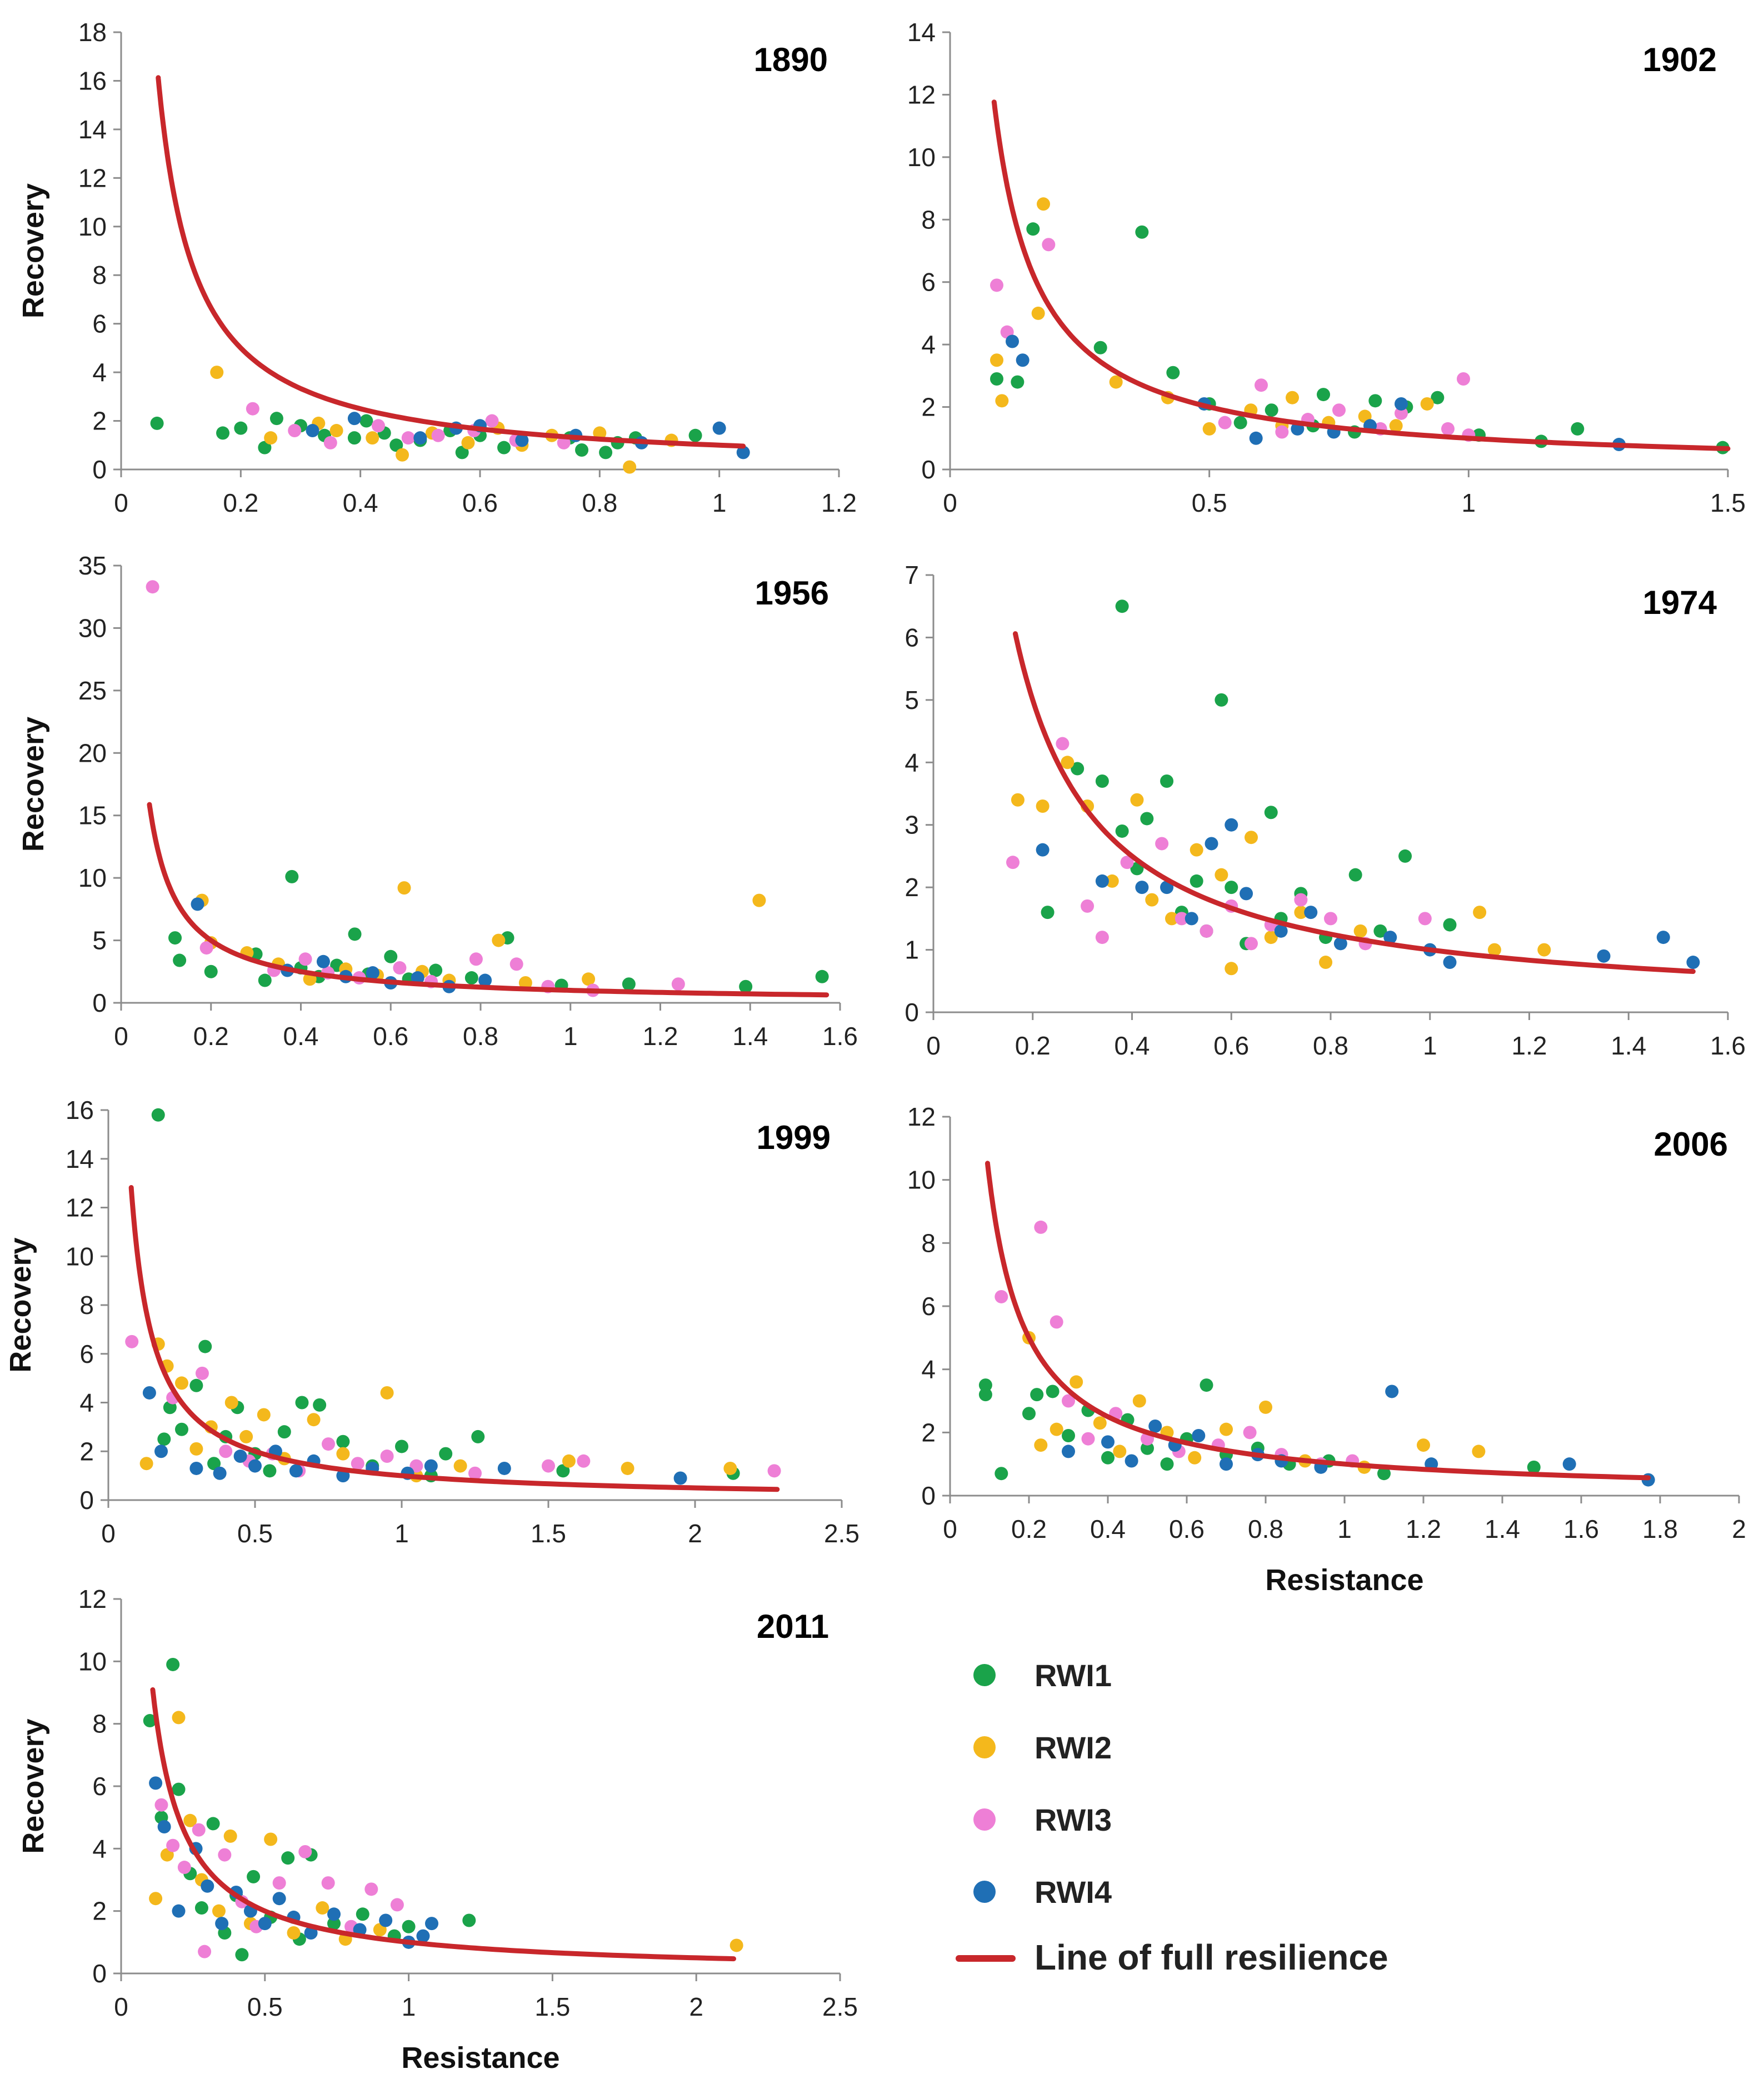  I want to click on y-tick-label: 0, so click(99, 1974).